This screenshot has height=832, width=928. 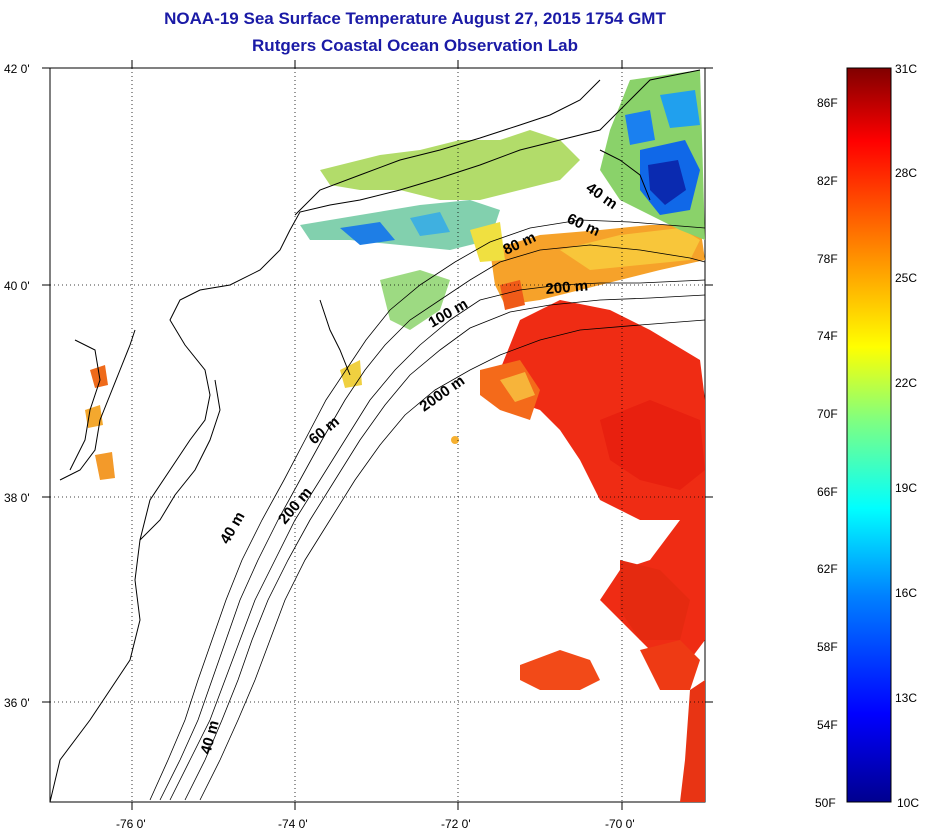 What do you see at coordinates (456, 824) in the screenshot?
I see `lon-label-72: -72 0'` at bounding box center [456, 824].